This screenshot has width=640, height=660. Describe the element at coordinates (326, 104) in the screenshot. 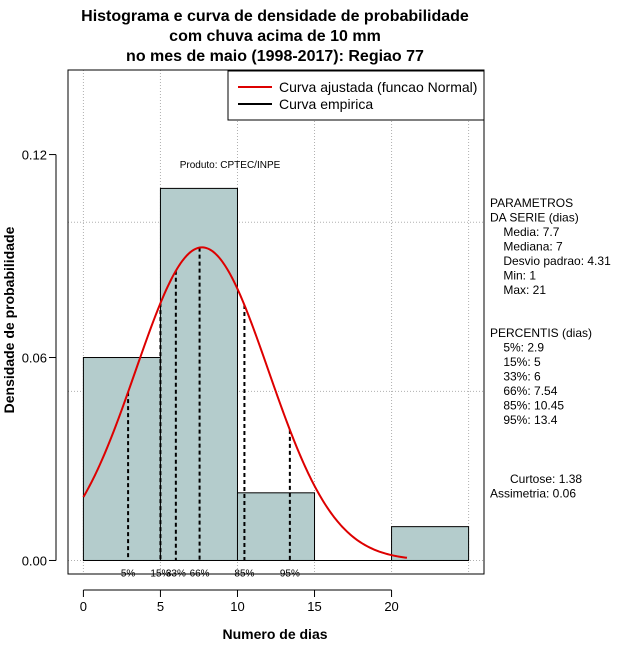

I see `legend-label-empirical: Curva empirica` at that location.